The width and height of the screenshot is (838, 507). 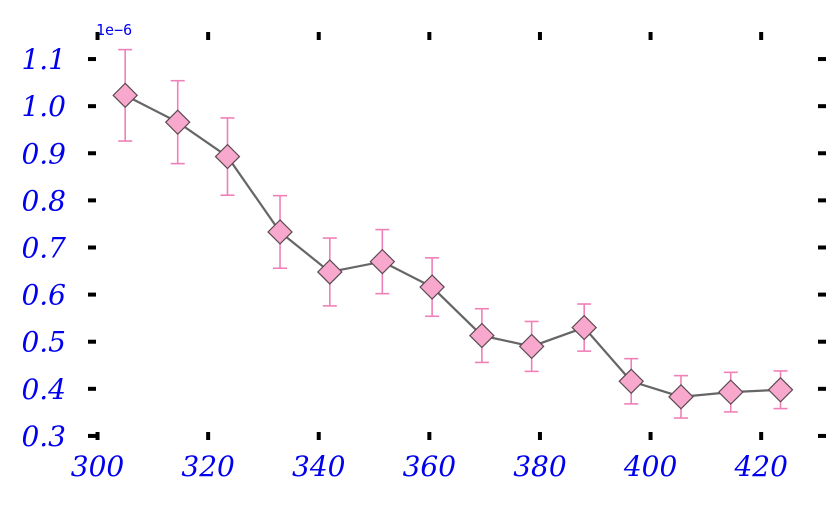 What do you see at coordinates (43, 200) in the screenshot?
I see `y-tick-label: 0.8` at bounding box center [43, 200].